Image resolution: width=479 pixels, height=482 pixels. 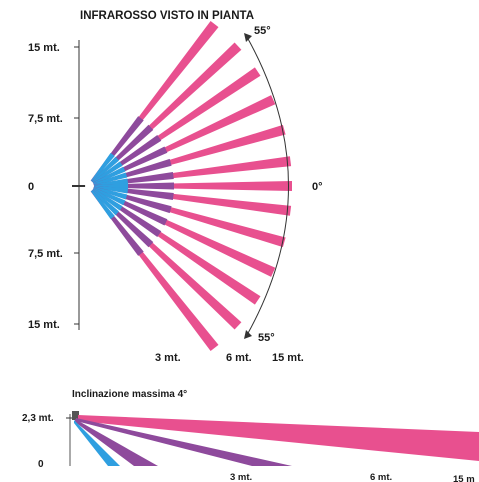 I want to click on plan-y-label: 0, so click(x=31, y=187).